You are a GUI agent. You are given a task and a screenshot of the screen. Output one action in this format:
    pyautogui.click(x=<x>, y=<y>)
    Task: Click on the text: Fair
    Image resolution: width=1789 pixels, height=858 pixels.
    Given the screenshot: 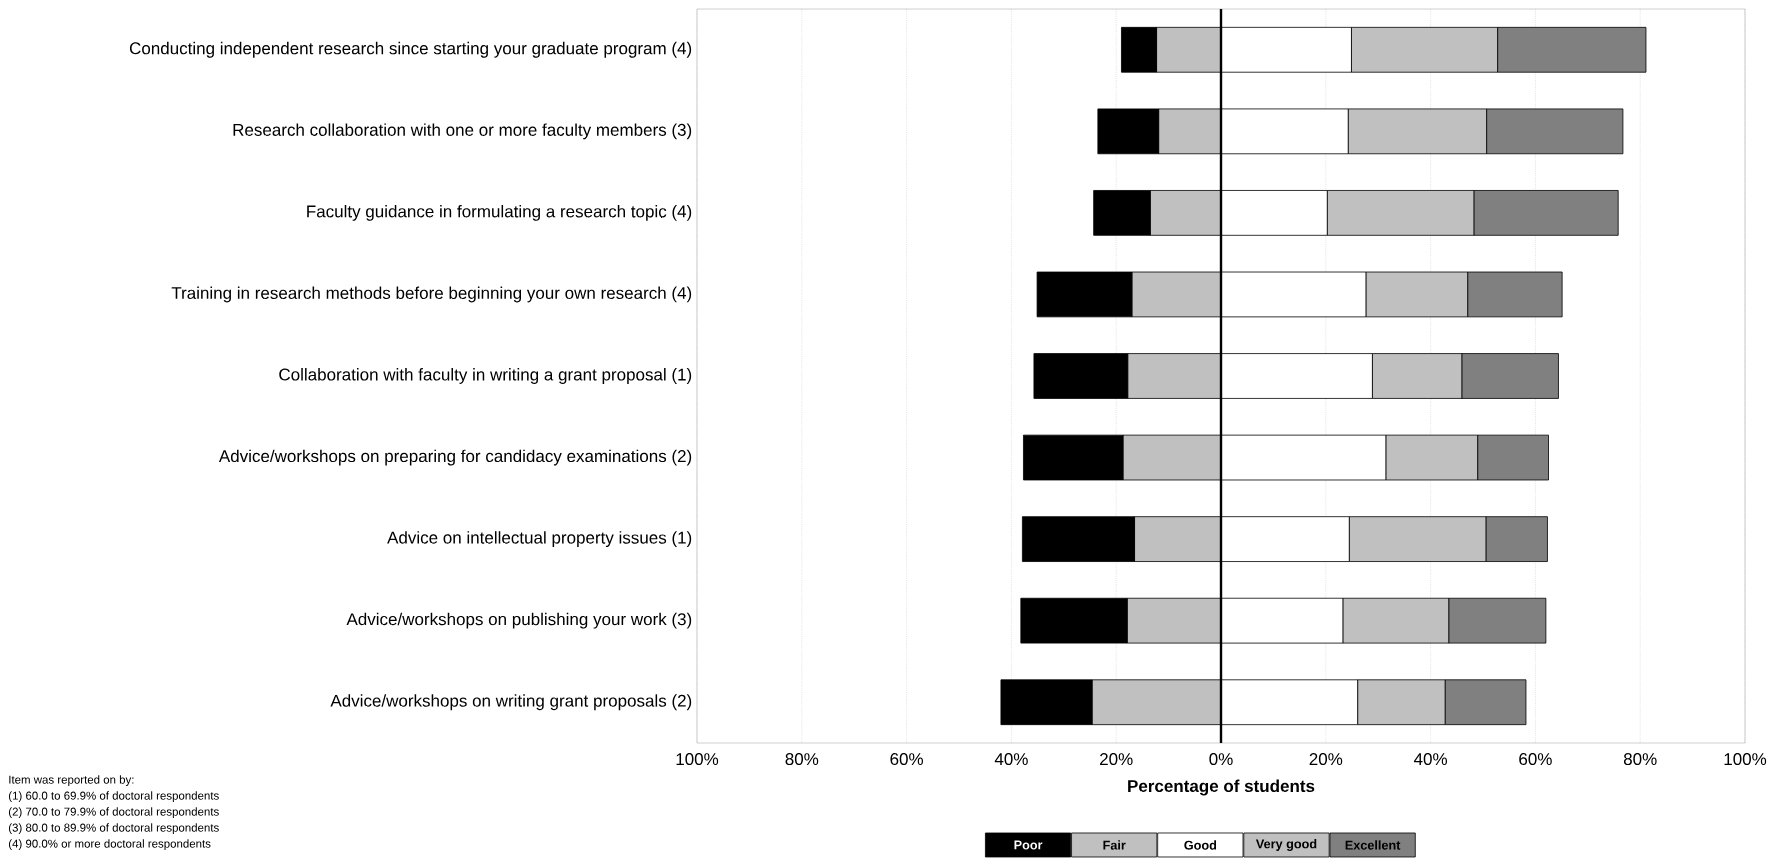 What is the action you would take?
    pyautogui.click(x=1114, y=845)
    